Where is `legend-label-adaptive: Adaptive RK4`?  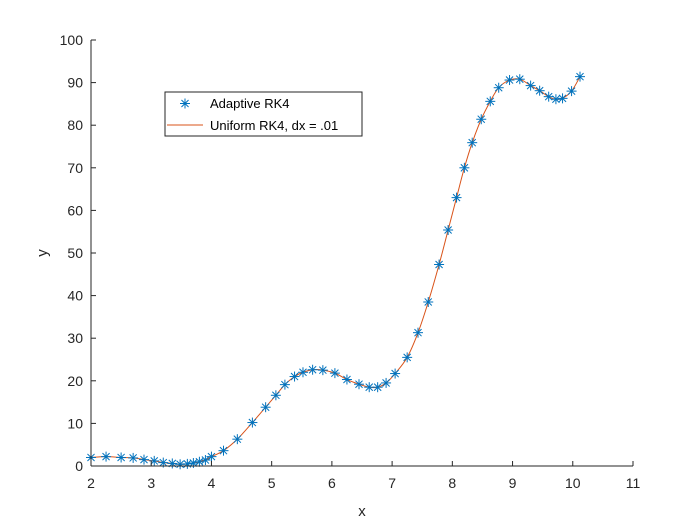 legend-label-adaptive: Adaptive RK4 is located at coordinates (250, 103).